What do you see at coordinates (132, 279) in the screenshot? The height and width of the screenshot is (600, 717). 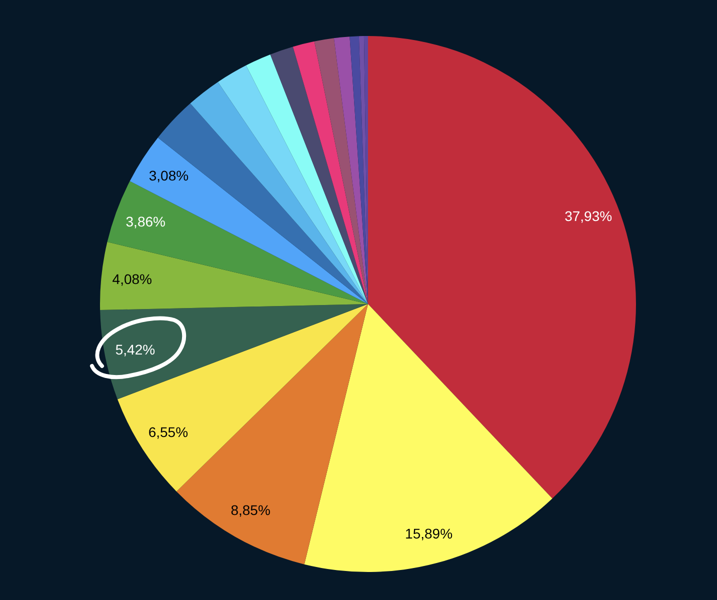 I see `data-label: 4,08%` at bounding box center [132, 279].